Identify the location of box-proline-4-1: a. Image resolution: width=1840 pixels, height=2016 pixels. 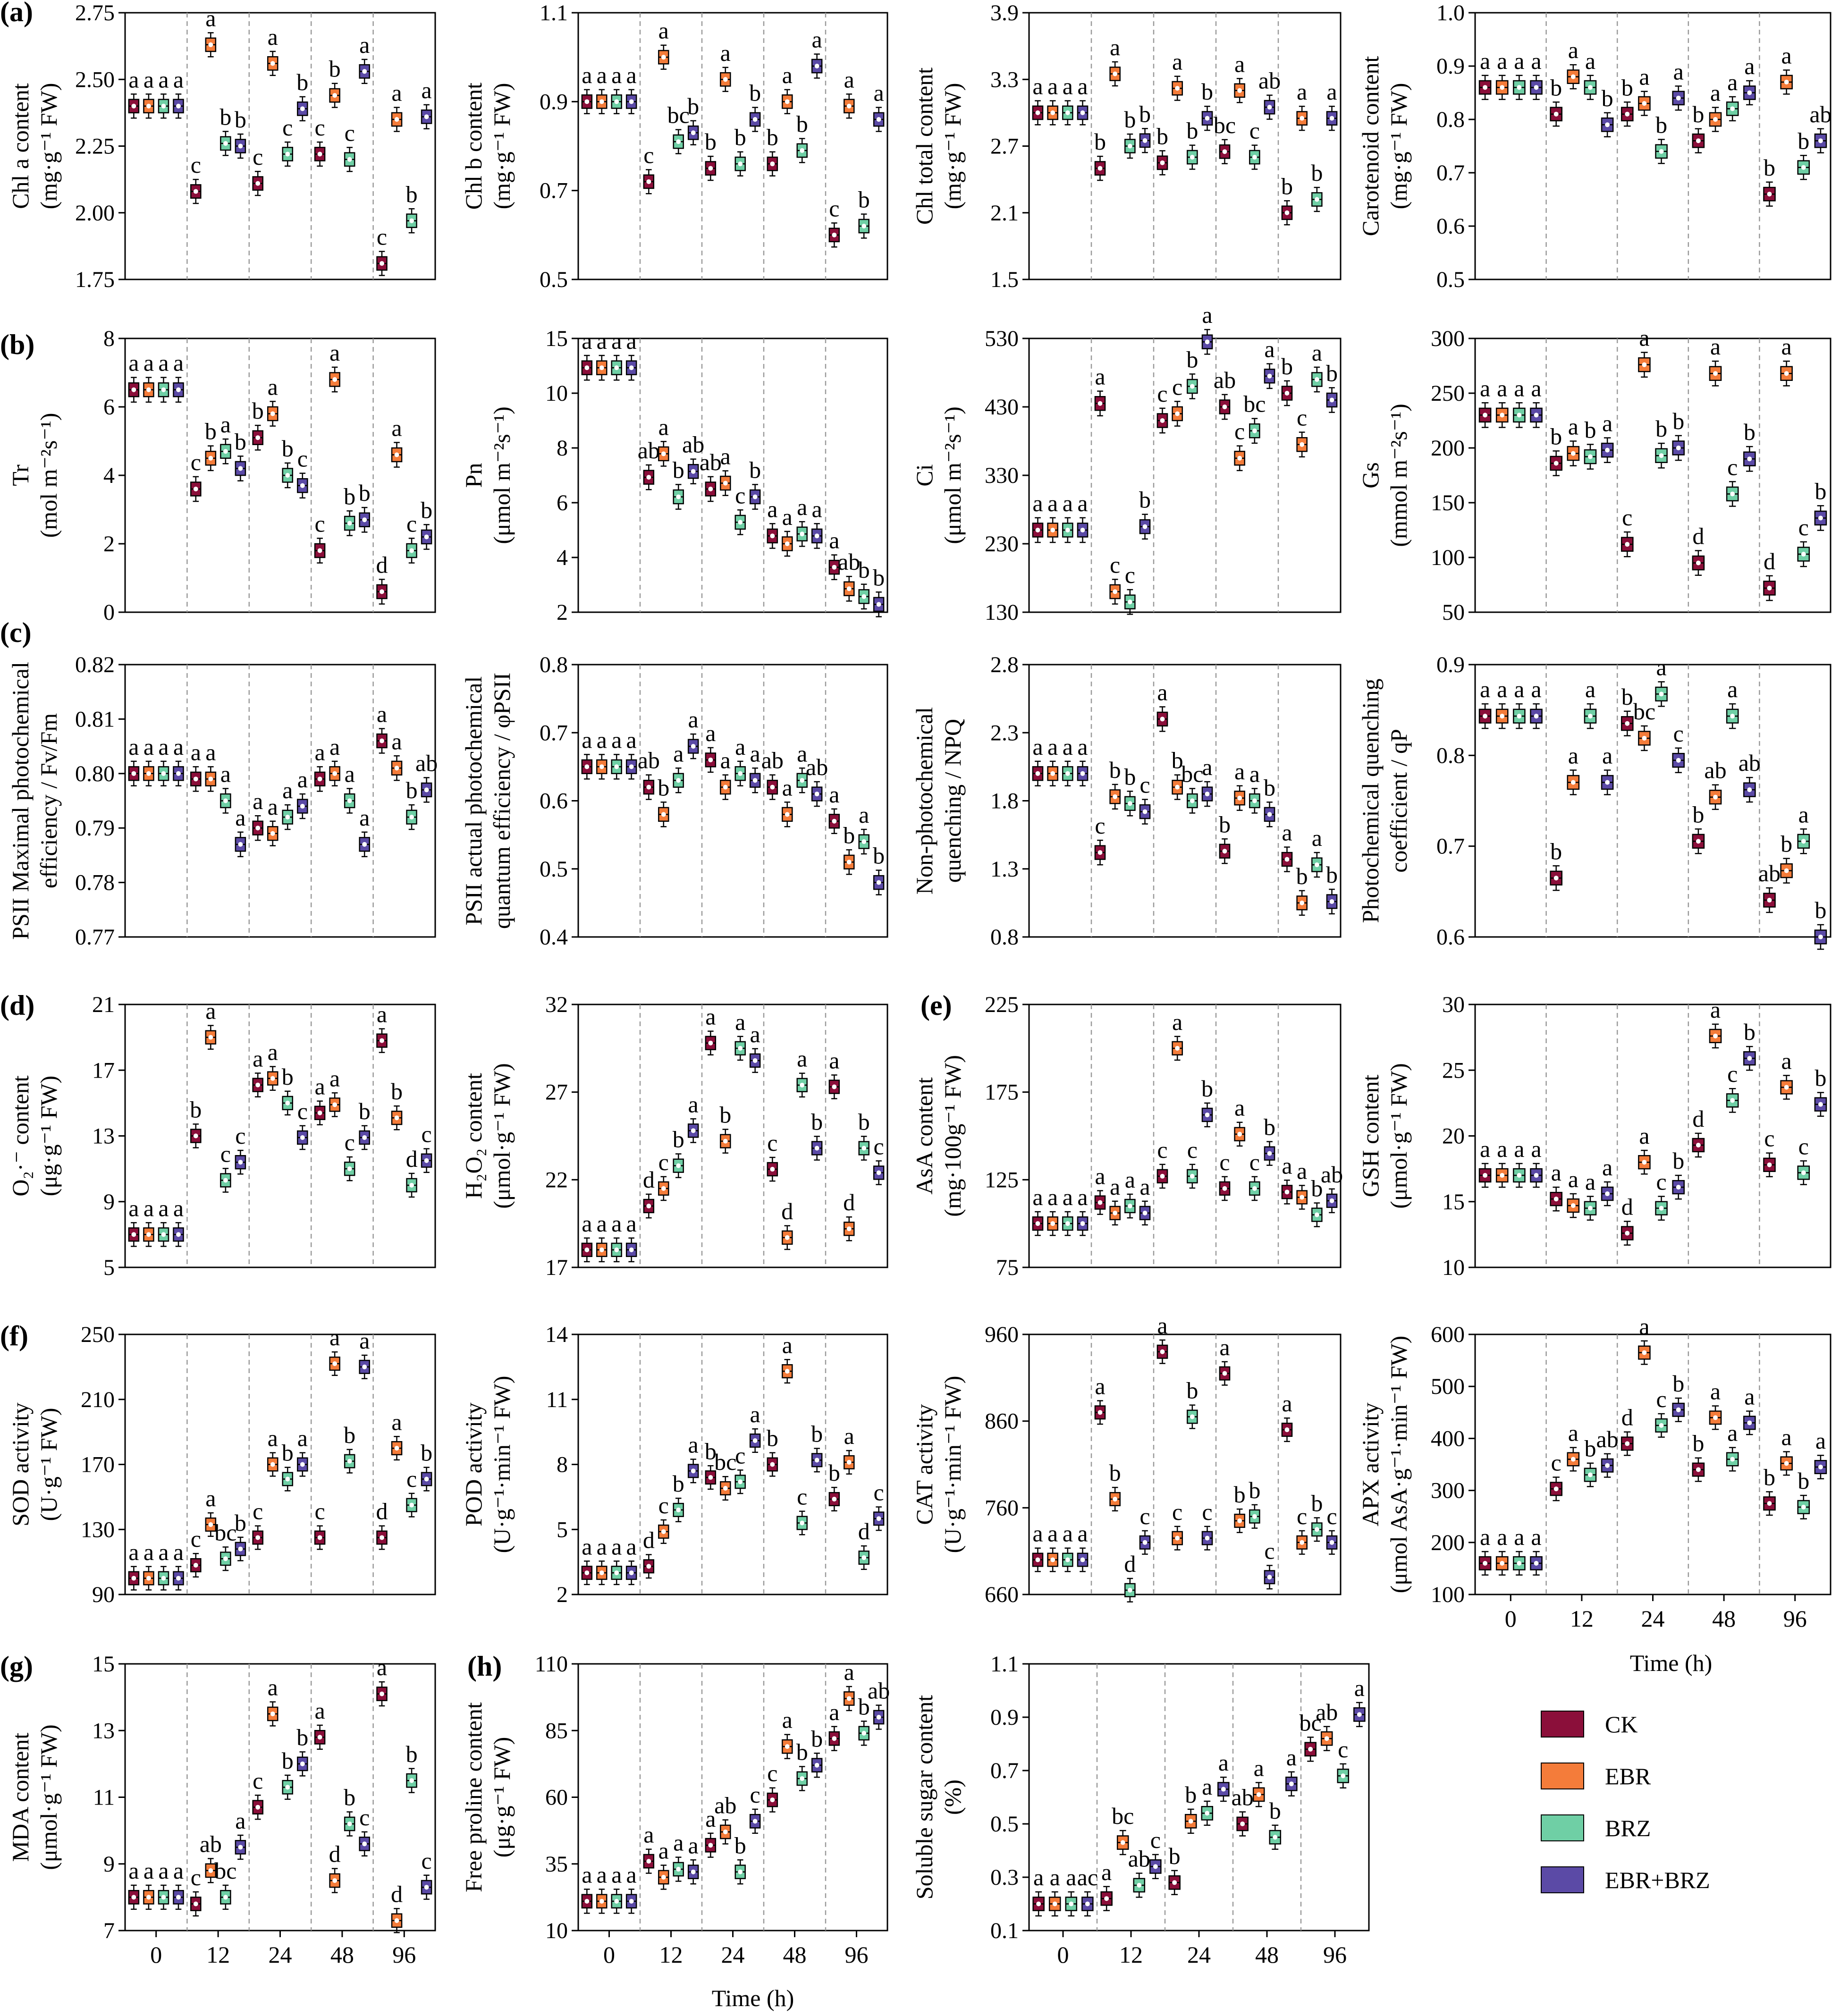
(849, 1686).